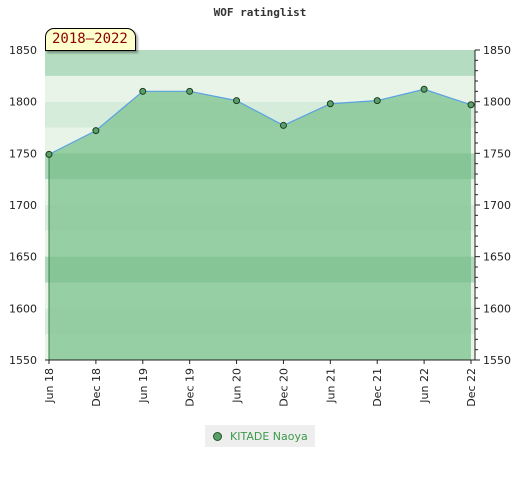 The image size is (520, 480). I want to click on x-tick-label: Jun 19, so click(143, 386).